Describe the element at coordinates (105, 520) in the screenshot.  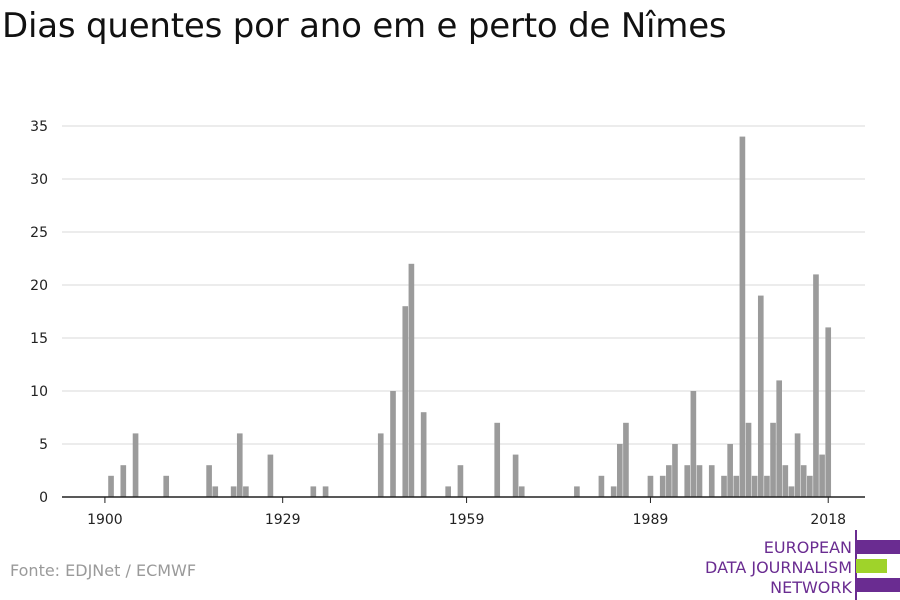
I see `x-tick-label: 1900` at that location.